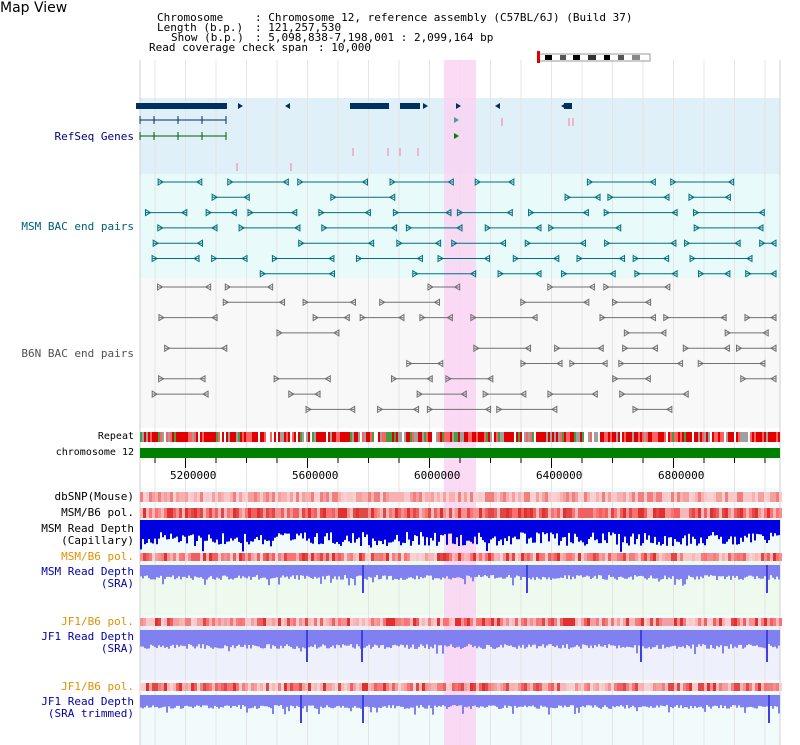  Describe the element at coordinates (681, 475) in the screenshot. I see `axis-tick-label: 6800000` at that location.